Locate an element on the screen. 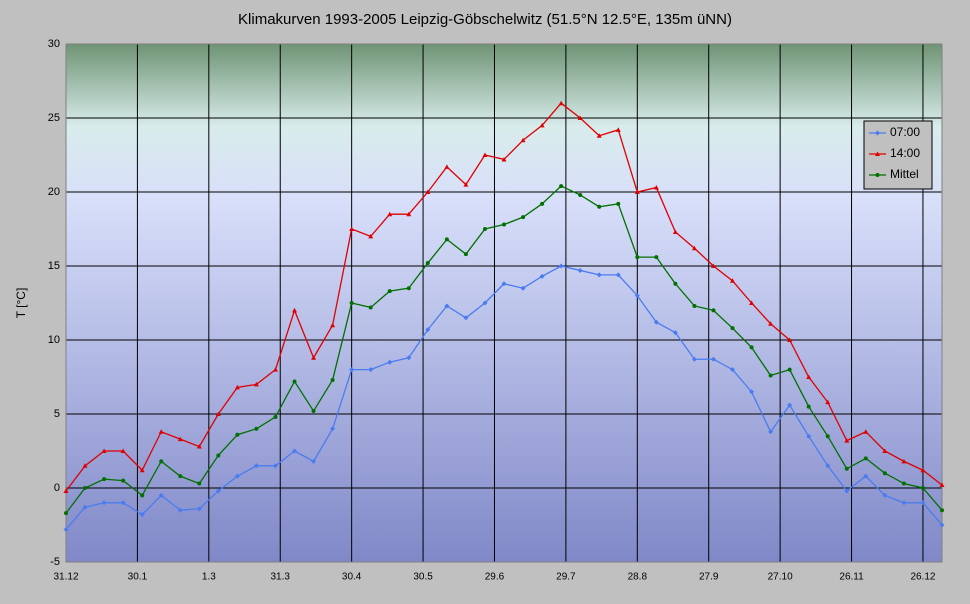 The image size is (970, 604). y-tick-label: 25 is located at coordinates (54, 118).